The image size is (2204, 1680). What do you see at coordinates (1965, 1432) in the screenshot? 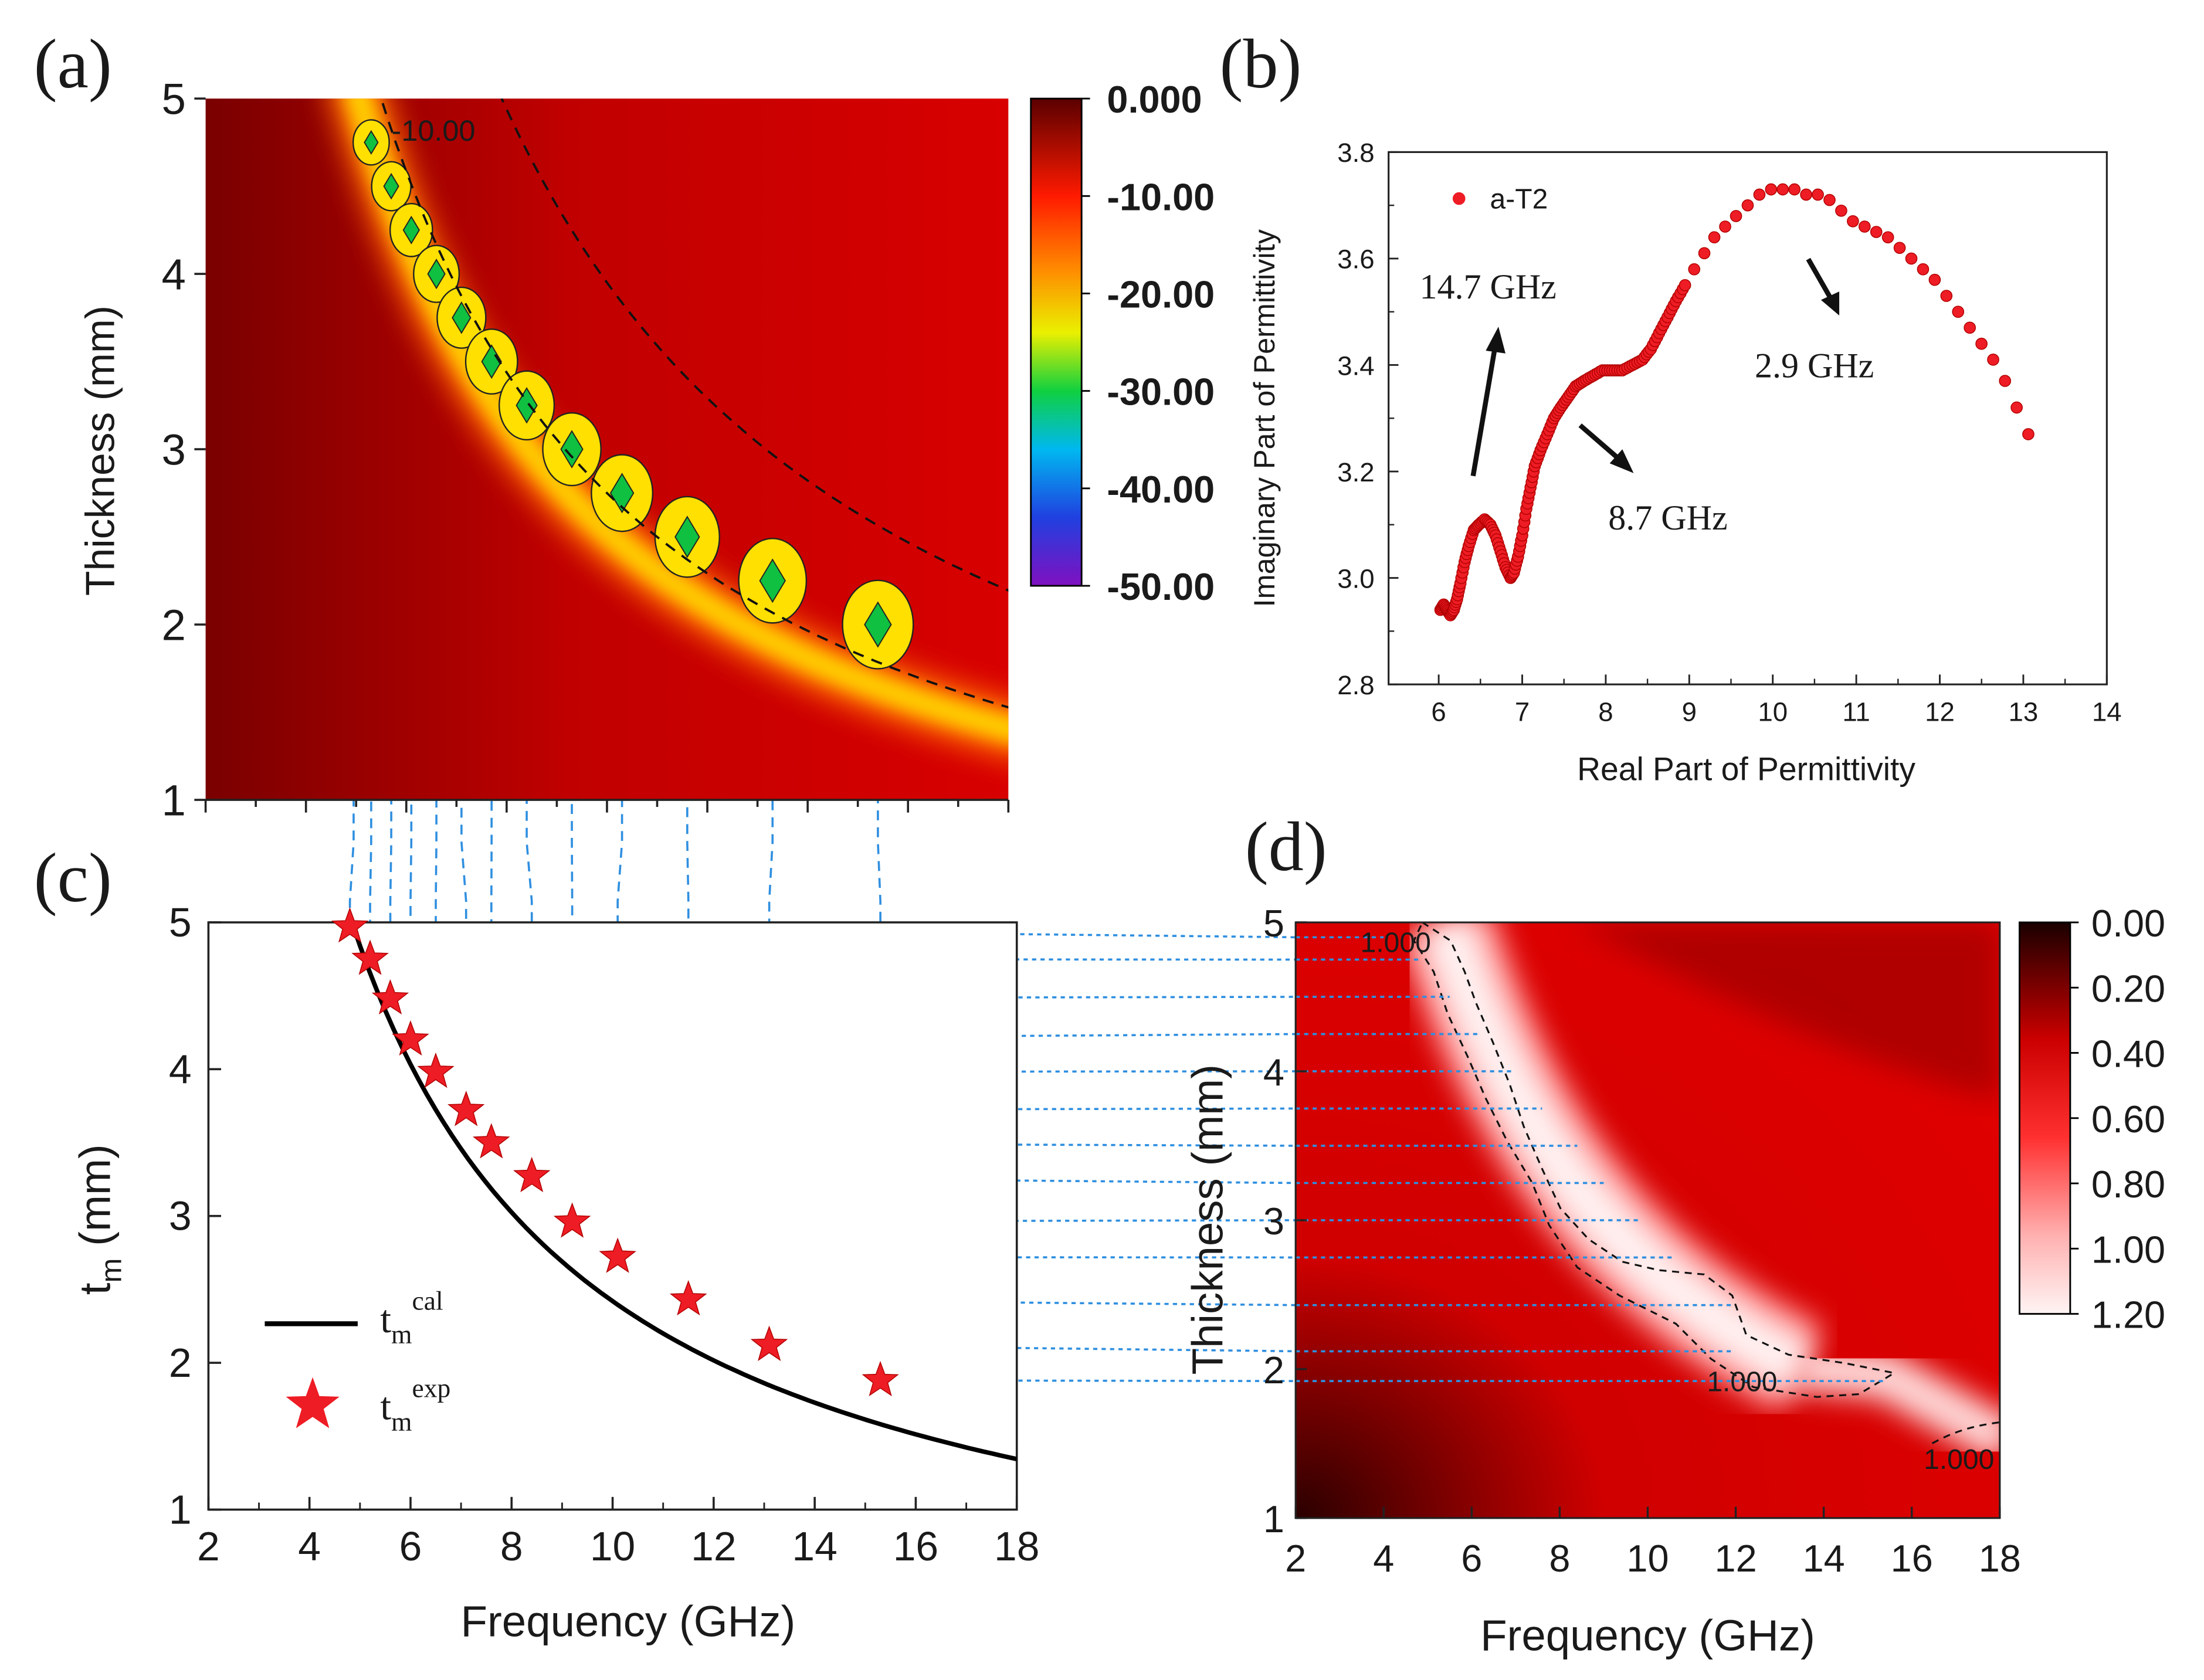
I see `panel-d-contour-corner` at bounding box center [1965, 1432].